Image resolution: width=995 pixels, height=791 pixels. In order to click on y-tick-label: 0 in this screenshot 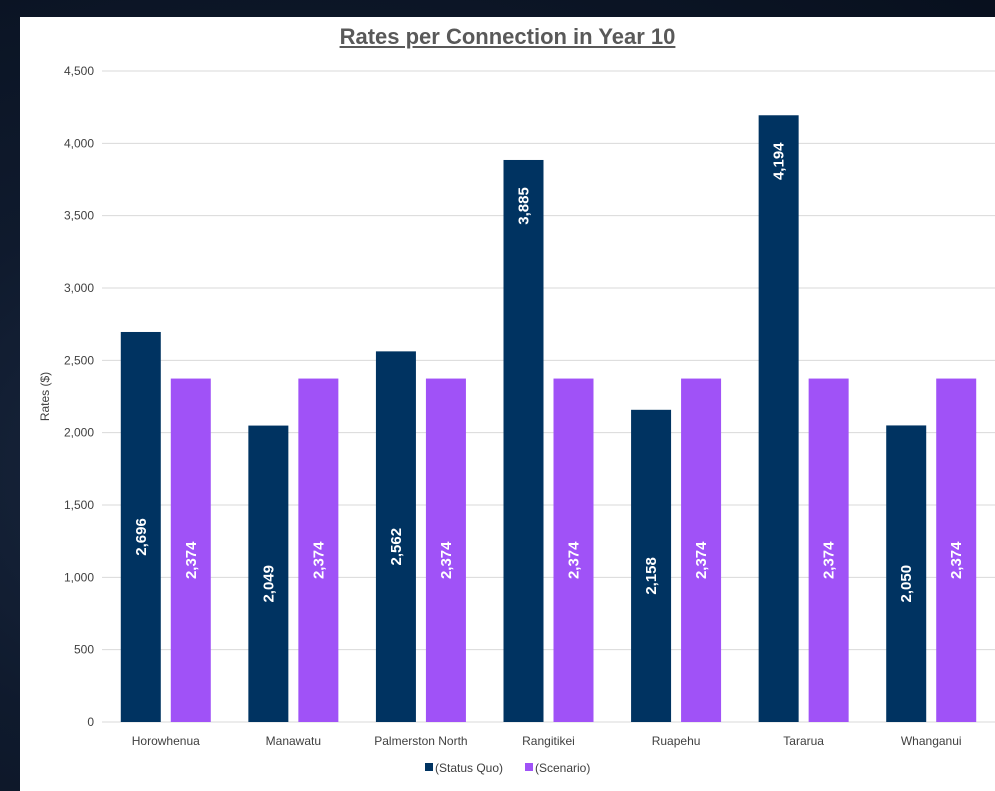, I will do `click(90, 722)`.